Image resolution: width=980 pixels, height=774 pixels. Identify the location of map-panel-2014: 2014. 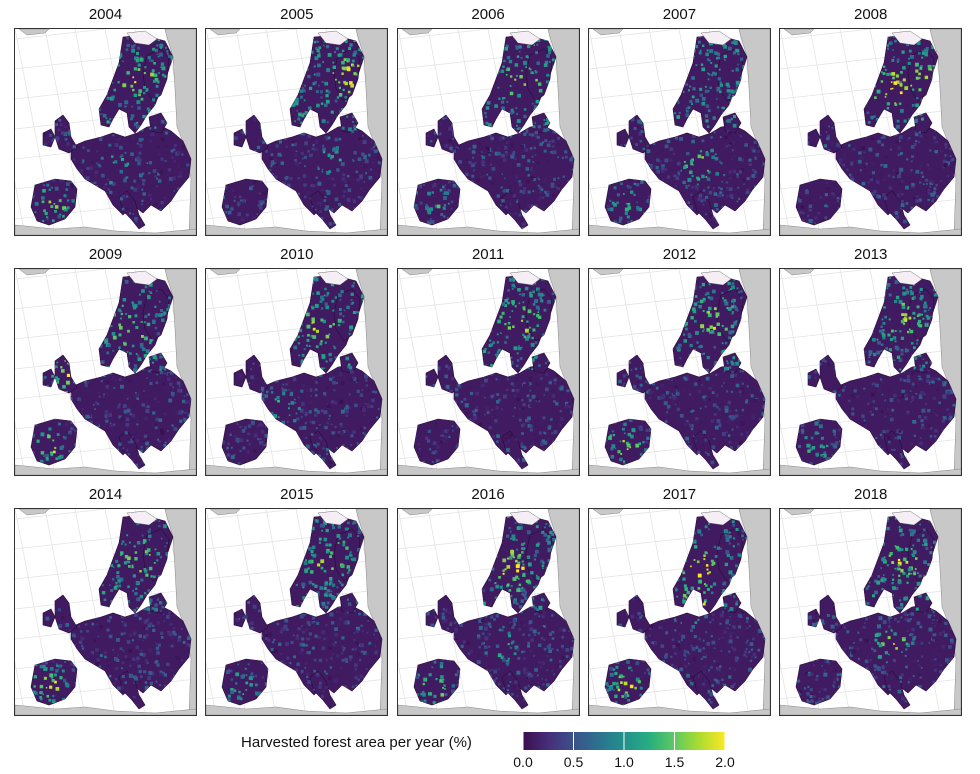
(105, 598).